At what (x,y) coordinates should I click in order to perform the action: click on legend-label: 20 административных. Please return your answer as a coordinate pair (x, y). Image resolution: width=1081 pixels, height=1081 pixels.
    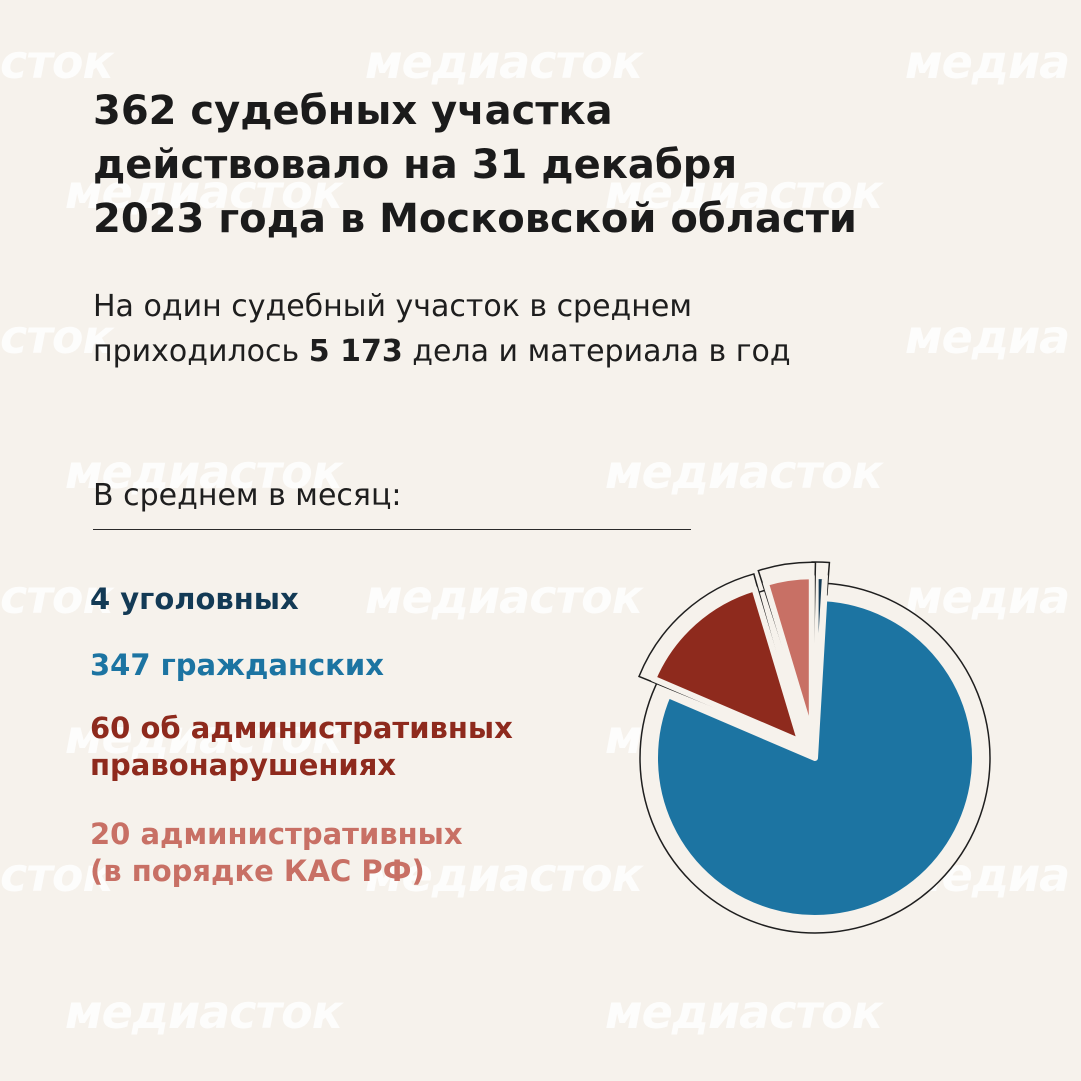
    Looking at the image, I should click on (276, 834).